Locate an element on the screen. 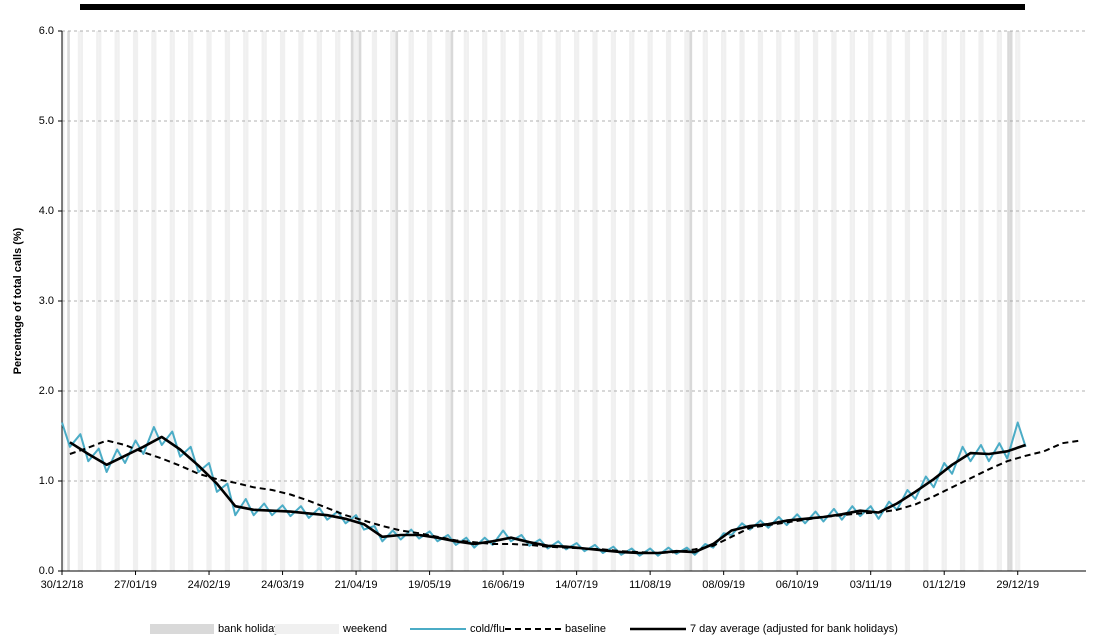  x-tick-label: 16/06/19 is located at coordinates (503, 585).